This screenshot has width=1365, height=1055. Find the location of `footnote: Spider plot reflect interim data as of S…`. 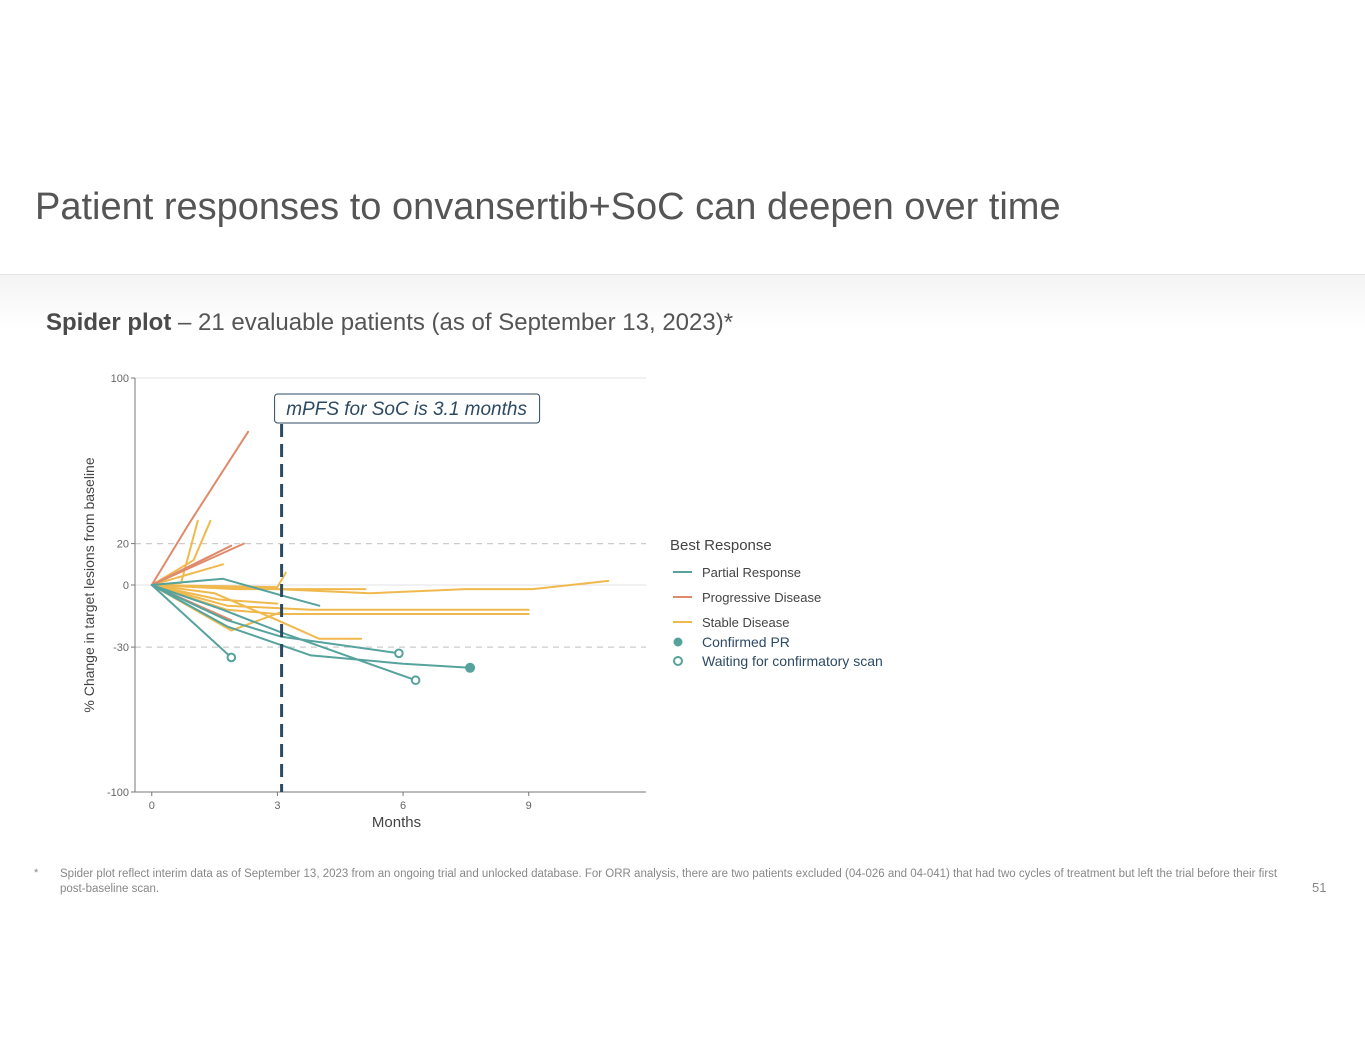

footnote: Spider plot reflect interim data as of S… is located at coordinates (669, 881).